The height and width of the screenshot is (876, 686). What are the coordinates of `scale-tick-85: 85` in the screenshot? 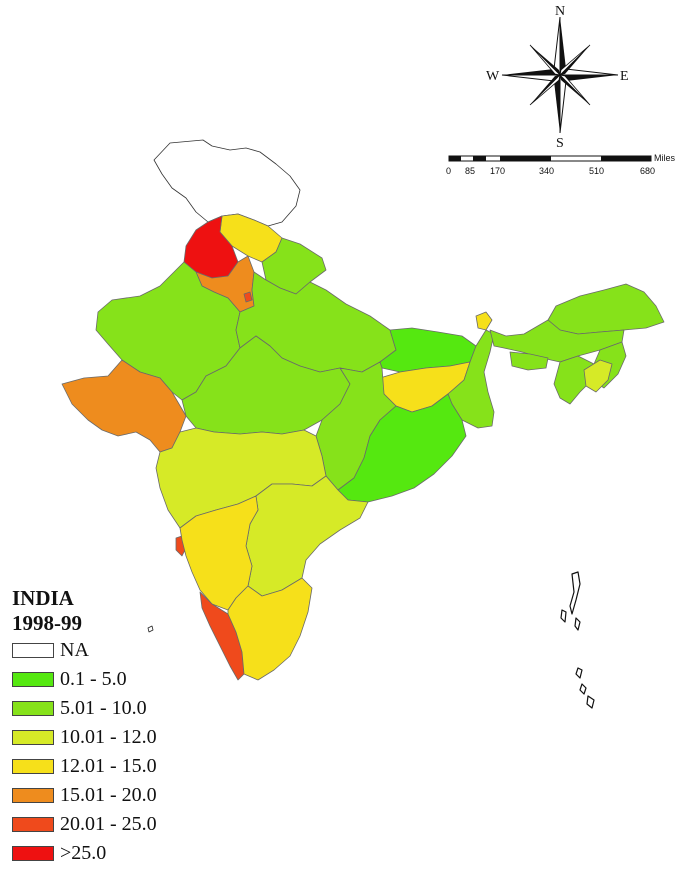 It's located at (470, 171).